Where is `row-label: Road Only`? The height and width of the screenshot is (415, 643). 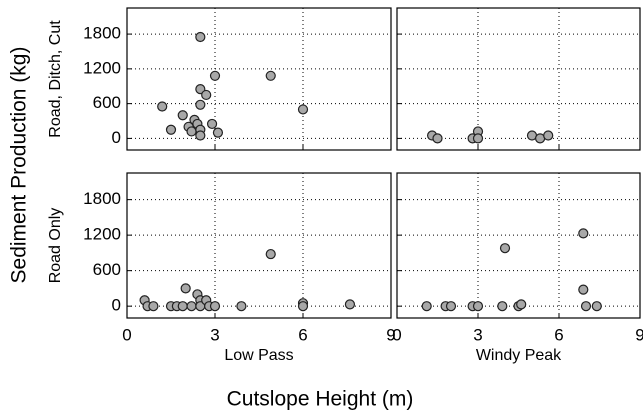
row-label: Road Only is located at coordinates (55, 246).